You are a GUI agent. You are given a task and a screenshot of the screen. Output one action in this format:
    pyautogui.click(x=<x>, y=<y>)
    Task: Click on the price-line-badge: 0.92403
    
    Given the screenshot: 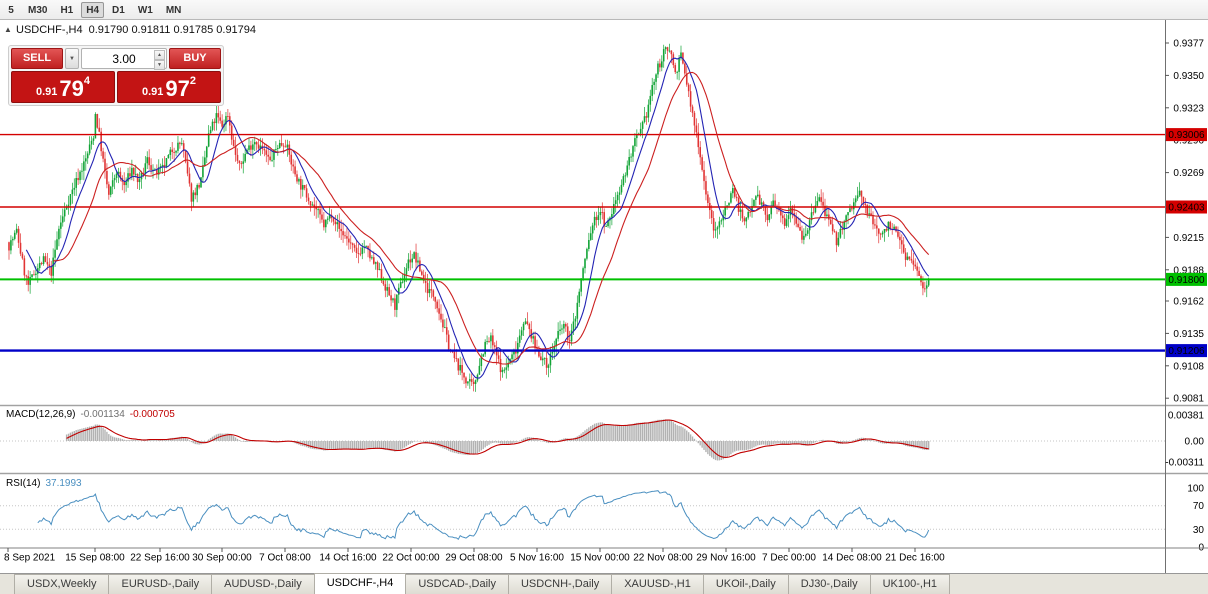 What is the action you would take?
    pyautogui.click(x=1186, y=207)
    